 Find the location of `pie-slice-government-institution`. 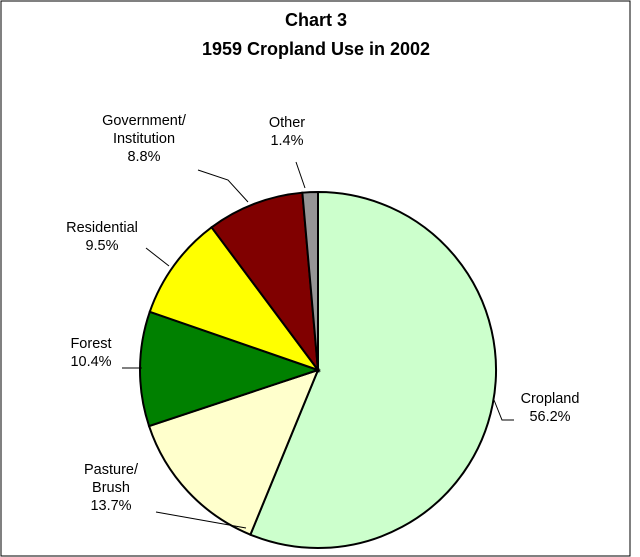

pie-slice-government-institution is located at coordinates (265, 282).